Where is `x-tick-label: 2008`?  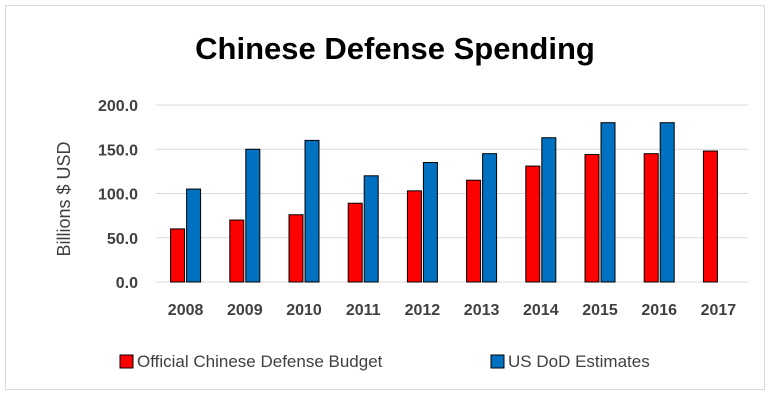 x-tick-label: 2008 is located at coordinates (186, 310).